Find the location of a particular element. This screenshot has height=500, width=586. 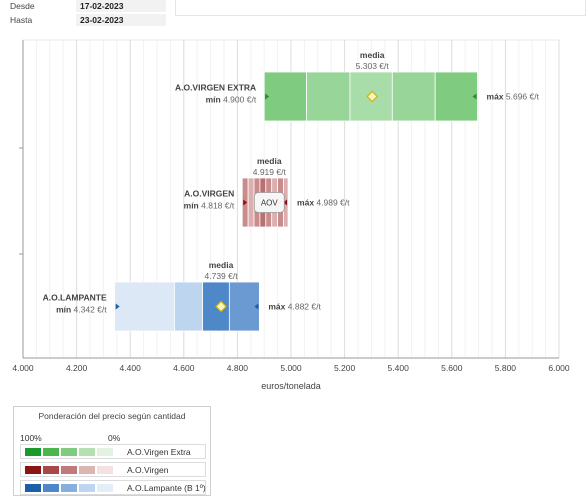

x-tick-label: 4.800 is located at coordinates (238, 368).